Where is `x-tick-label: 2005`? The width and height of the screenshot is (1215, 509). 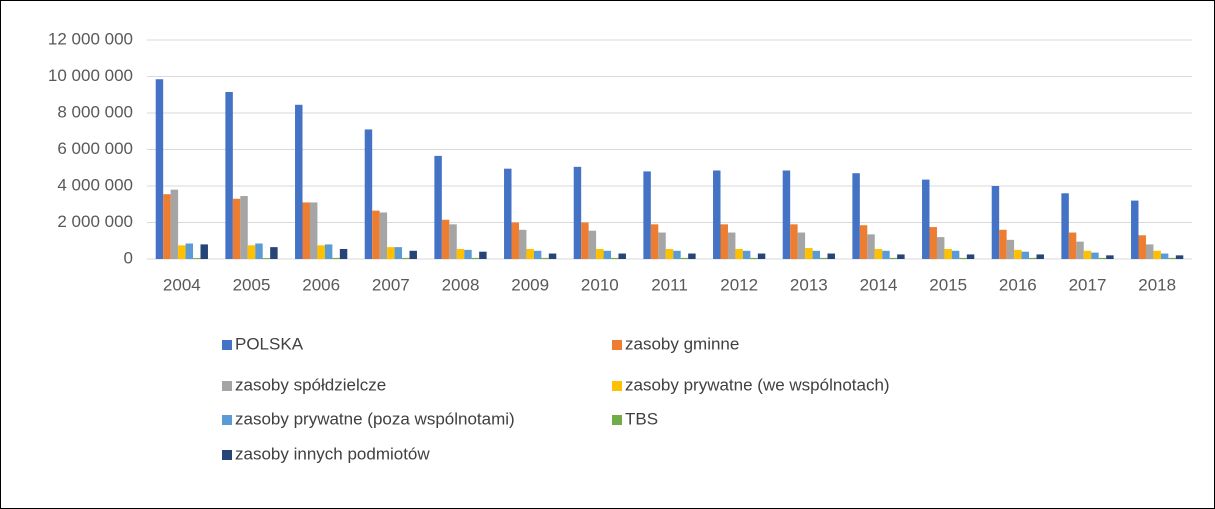
x-tick-label: 2005 is located at coordinates (252, 284).